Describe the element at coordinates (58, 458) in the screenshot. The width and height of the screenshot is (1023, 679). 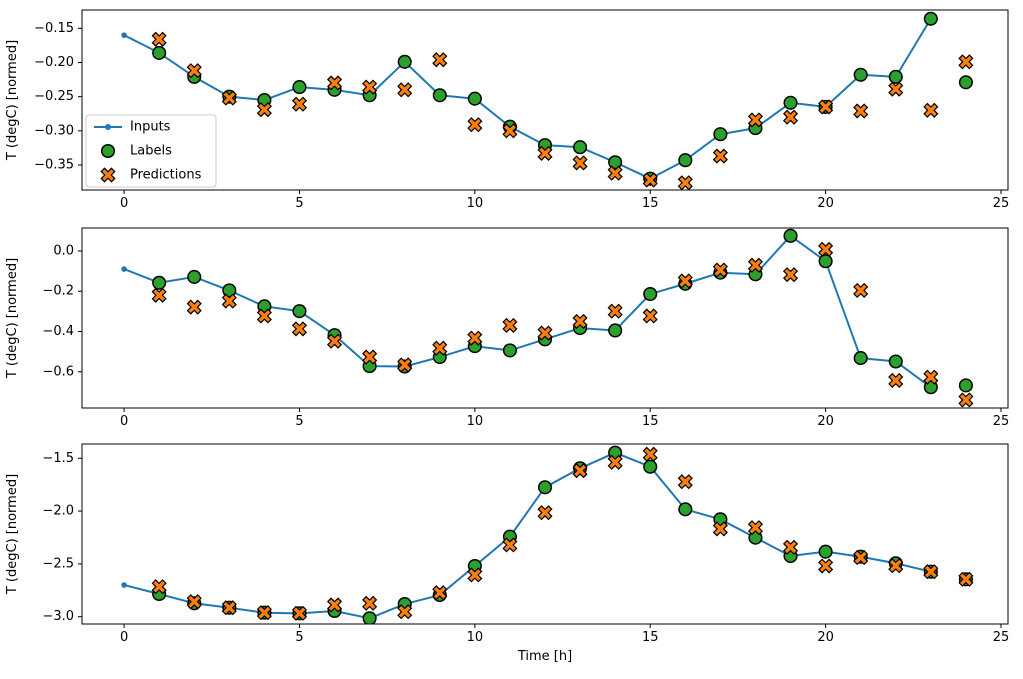
I see `y-tick-label: −1.5` at that location.